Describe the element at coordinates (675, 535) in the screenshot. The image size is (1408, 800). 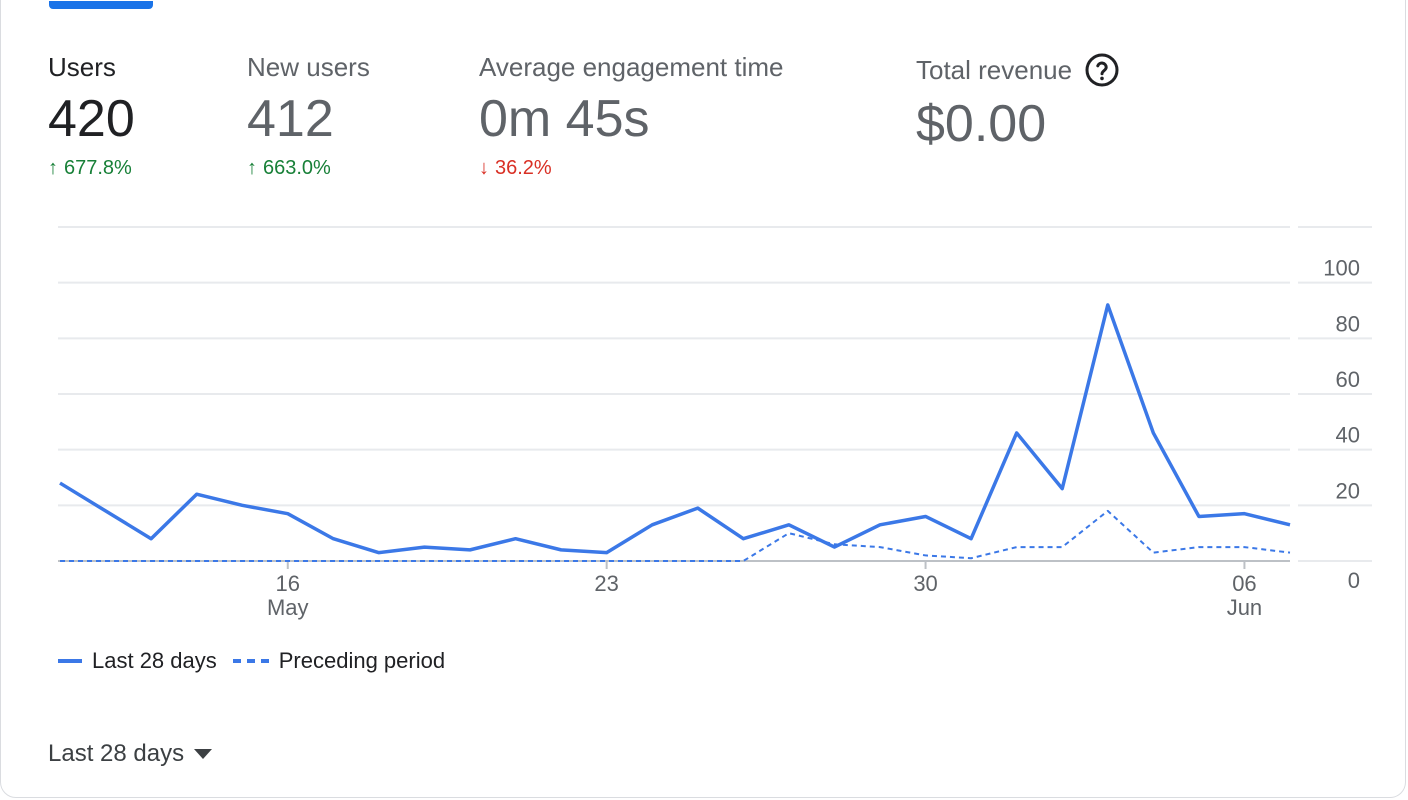
I see `series-line-preceding-period` at that location.